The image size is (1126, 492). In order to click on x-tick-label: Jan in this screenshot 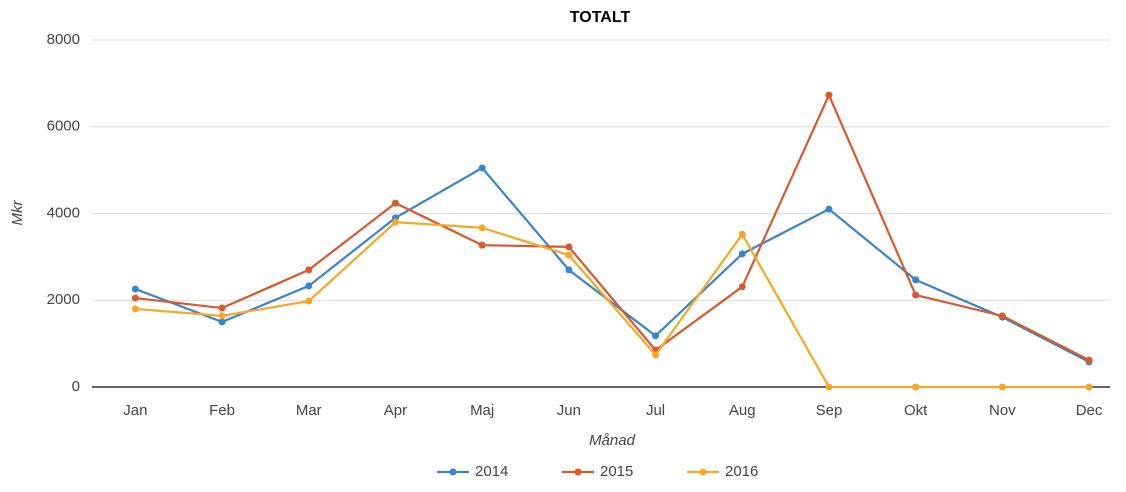, I will do `click(135, 410)`.